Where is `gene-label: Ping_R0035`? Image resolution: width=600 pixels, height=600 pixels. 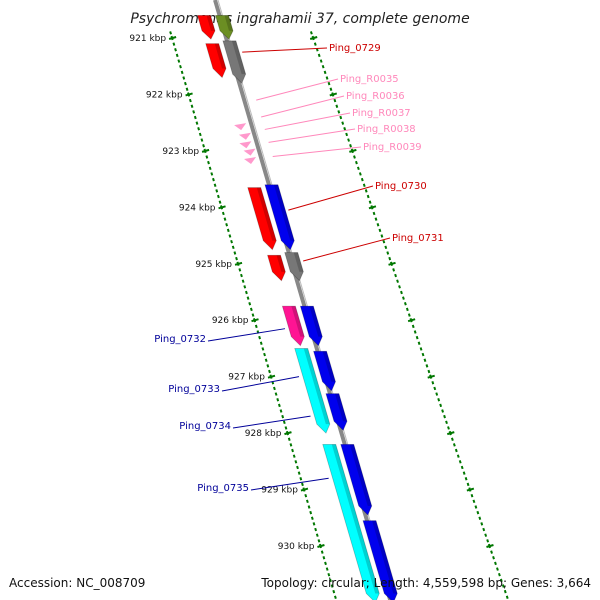 gene-label: Ping_R0035 is located at coordinates (369, 79).